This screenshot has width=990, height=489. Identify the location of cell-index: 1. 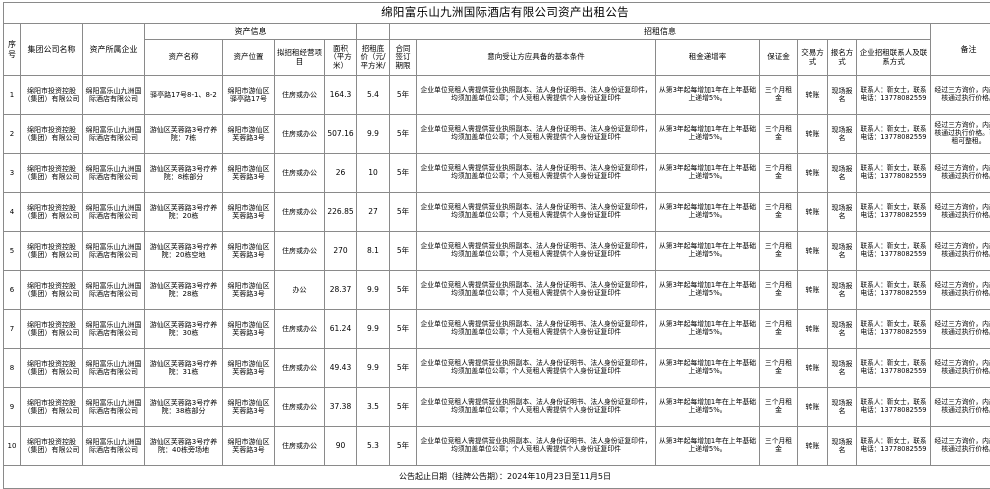
(12, 95).